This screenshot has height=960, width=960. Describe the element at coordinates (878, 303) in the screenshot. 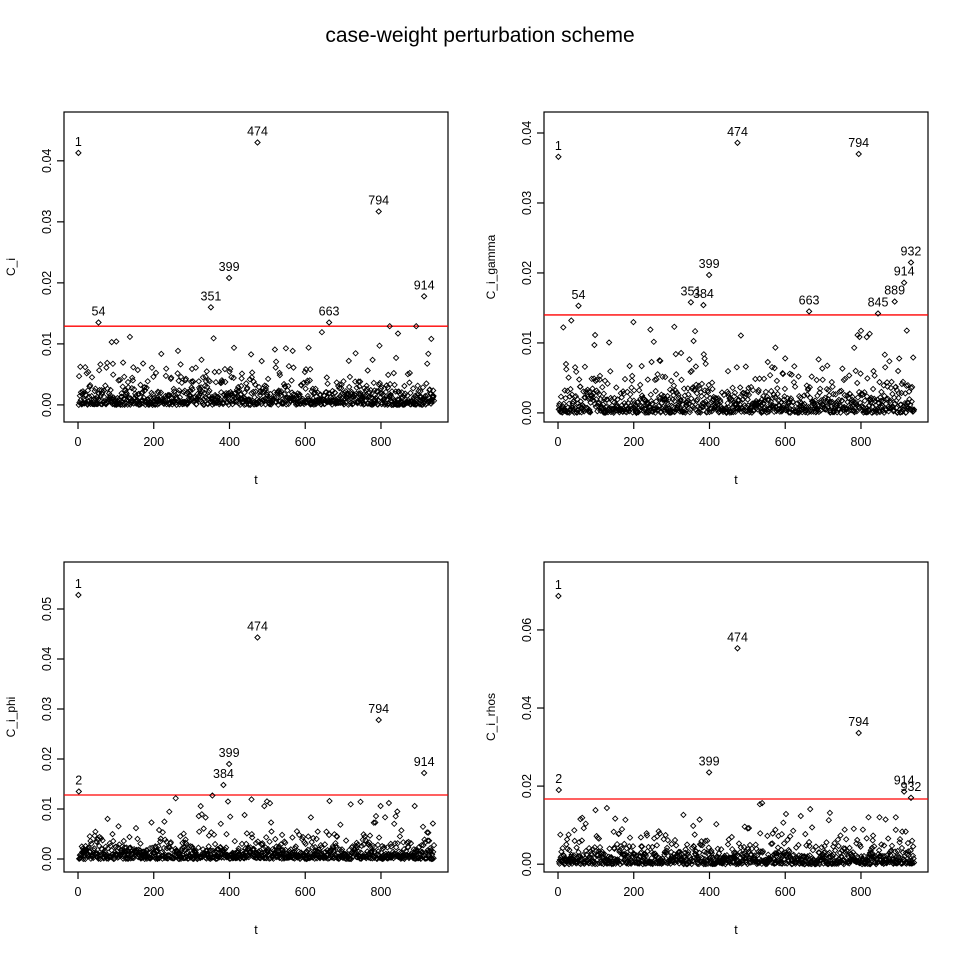

I see `outlier-point-label: 845` at that location.